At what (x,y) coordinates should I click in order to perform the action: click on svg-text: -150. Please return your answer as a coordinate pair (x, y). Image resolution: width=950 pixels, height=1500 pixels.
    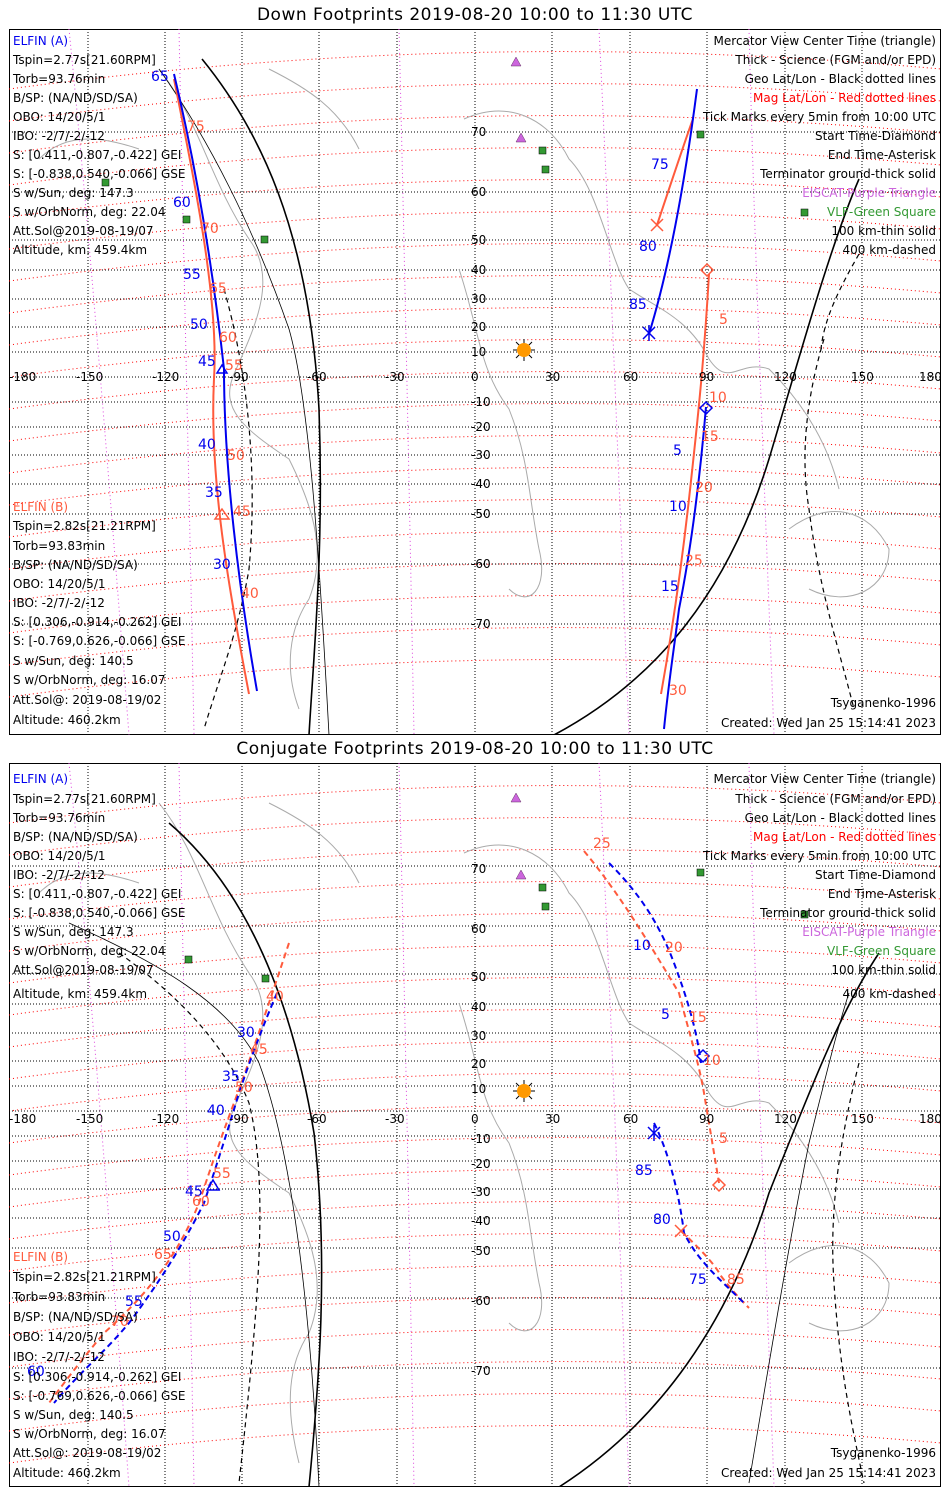
    Looking at the image, I should click on (89, 377).